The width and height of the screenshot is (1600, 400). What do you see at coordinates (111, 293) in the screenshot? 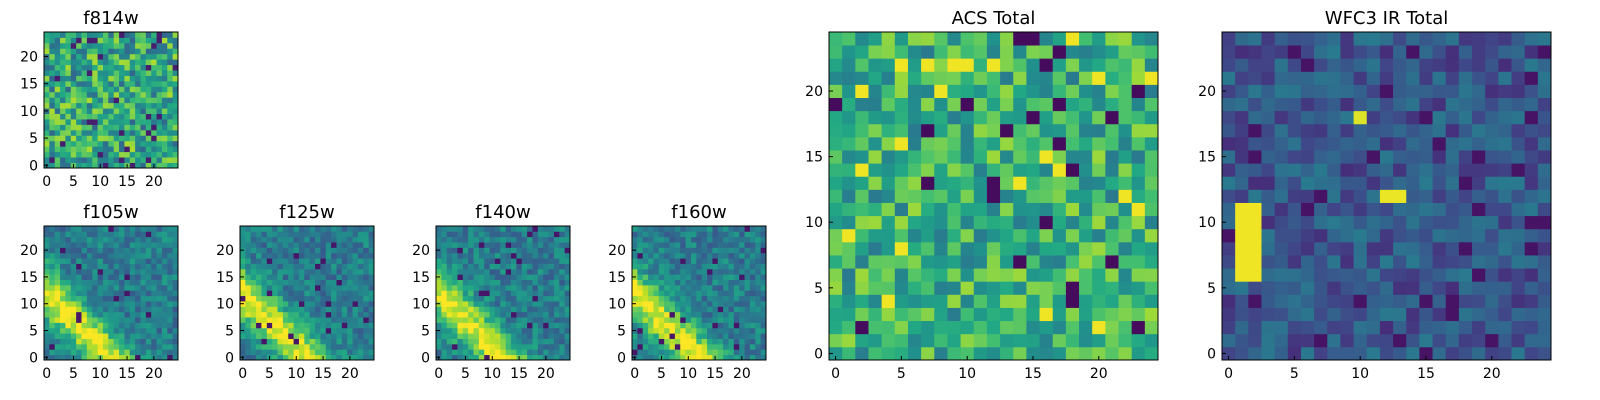
I see `axes-frame` at bounding box center [111, 293].